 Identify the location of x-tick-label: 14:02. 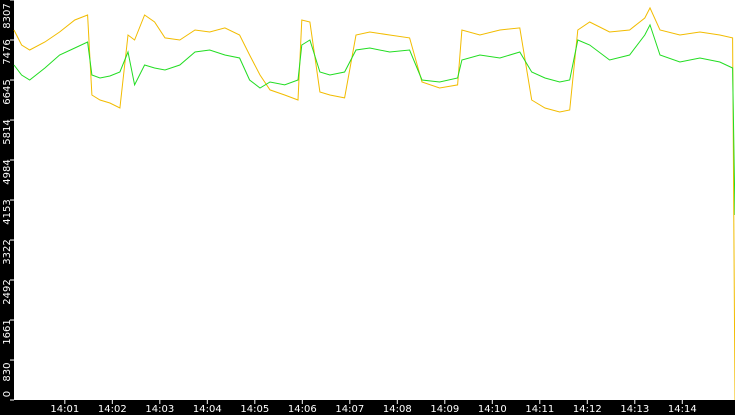
(112, 409).